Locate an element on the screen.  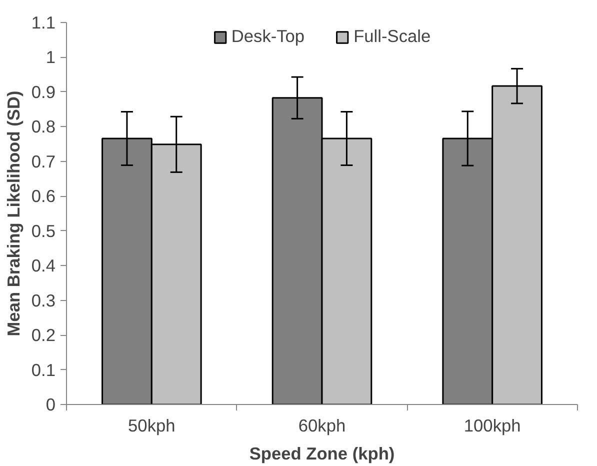
x-tick-label: 100kph is located at coordinates (492, 426).